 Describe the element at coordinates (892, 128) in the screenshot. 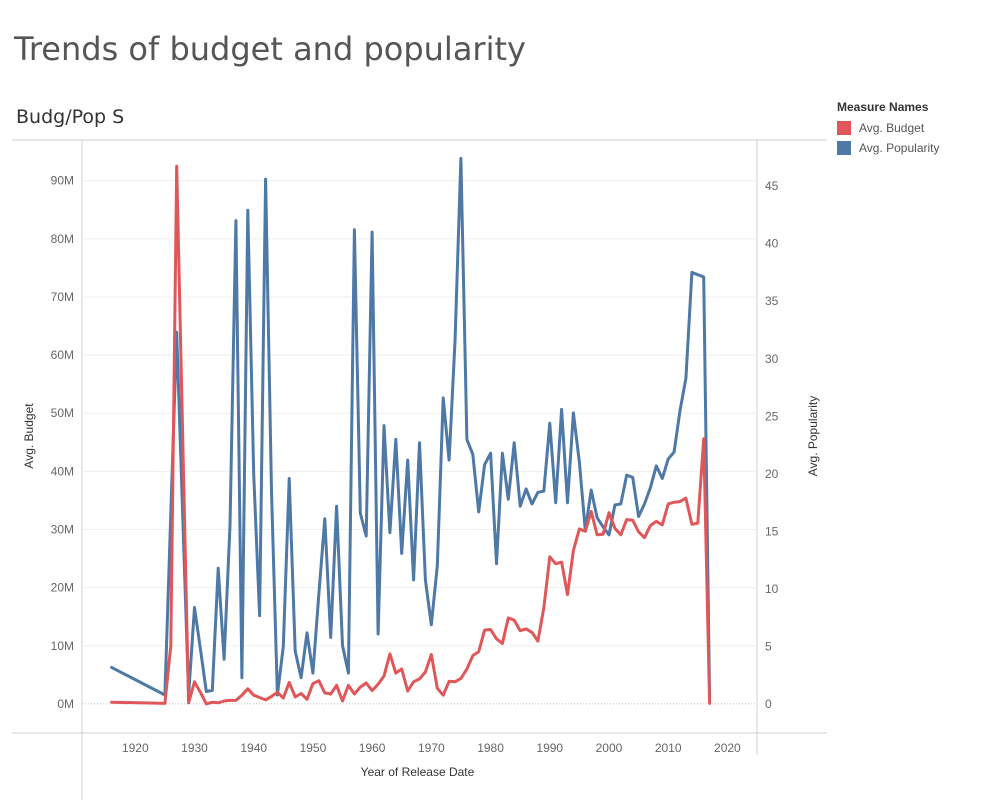

I see `legend-label-budget: Avg. Budget` at that location.